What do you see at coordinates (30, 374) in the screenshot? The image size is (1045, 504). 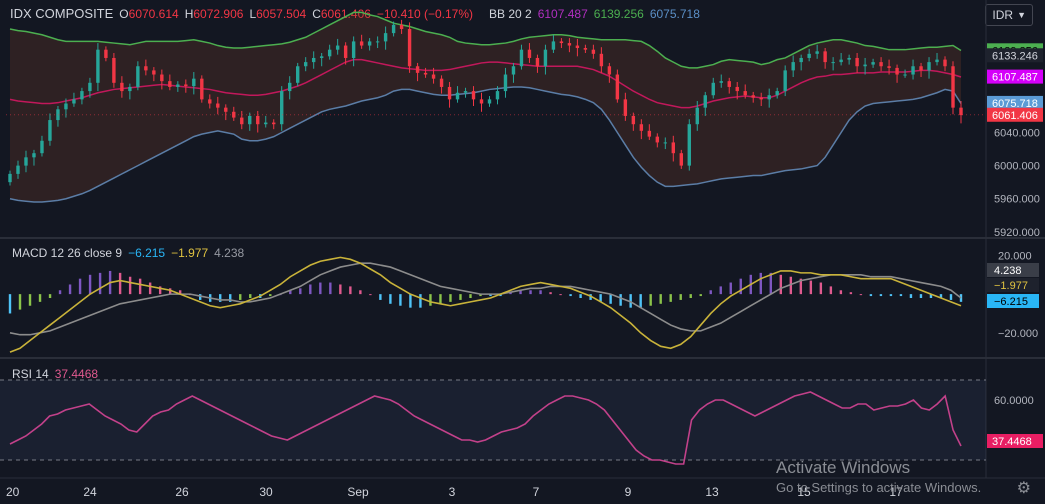 I see `rsi-legend-label: RSI 14` at bounding box center [30, 374].